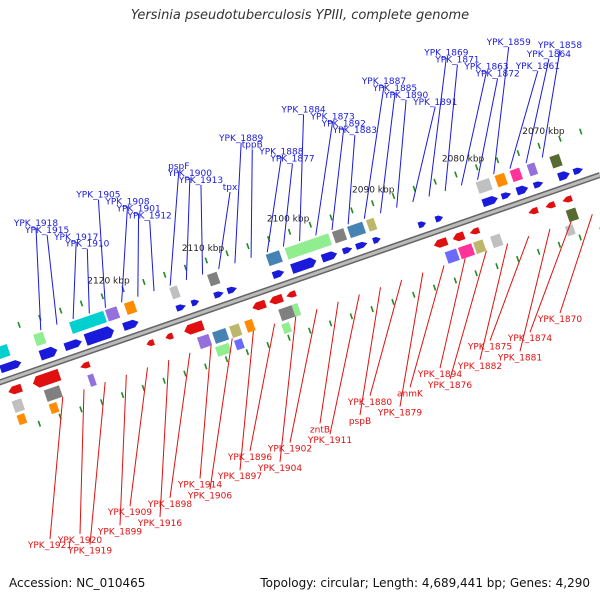  Describe the element at coordinates (496, 74) in the screenshot. I see `gene-label: YPK_1872` at that location.